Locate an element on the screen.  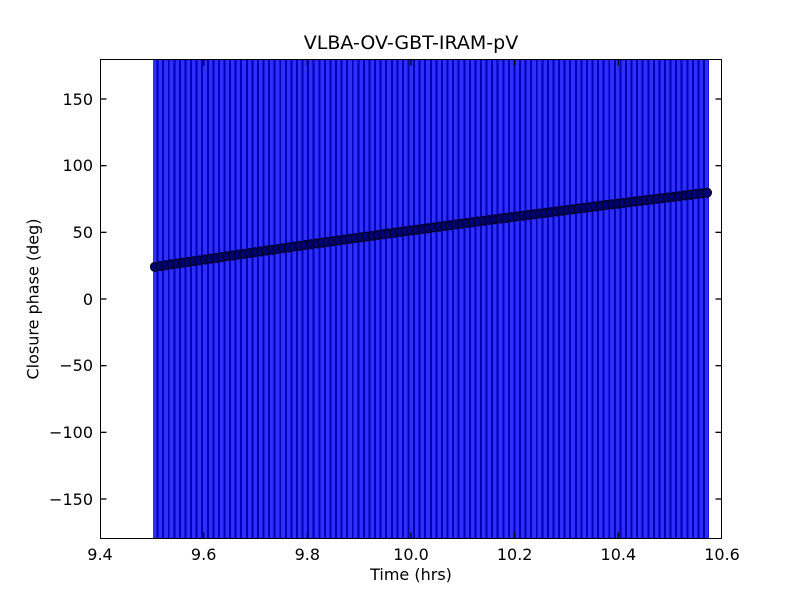
y-tick-label: 0 is located at coordinates (87, 299).